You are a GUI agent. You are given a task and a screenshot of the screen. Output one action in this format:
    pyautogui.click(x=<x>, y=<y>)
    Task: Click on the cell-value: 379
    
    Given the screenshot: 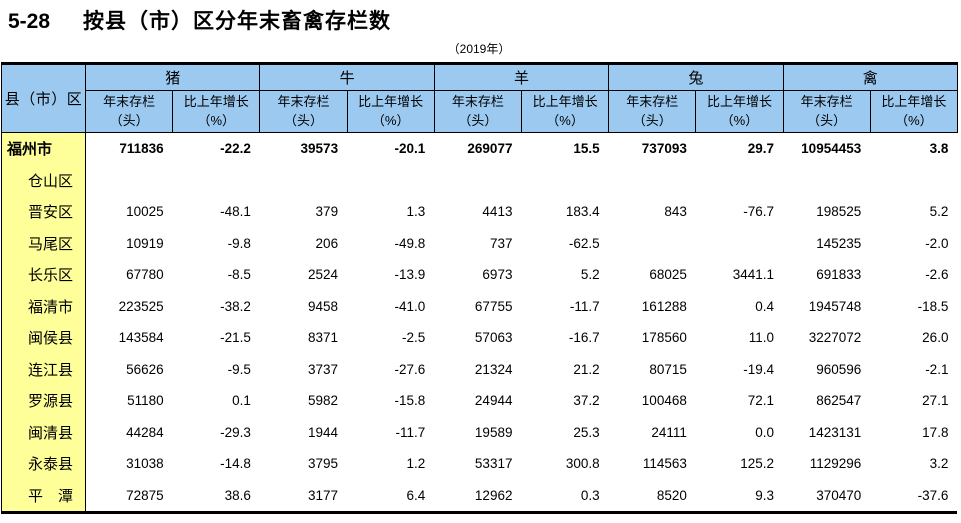 What is the action you would take?
    pyautogui.click(x=327, y=212)
    